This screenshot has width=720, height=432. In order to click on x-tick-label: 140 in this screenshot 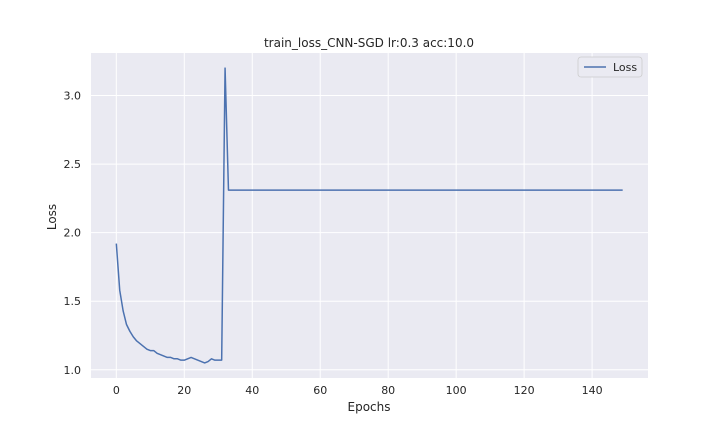, I will do `click(592, 390)`.